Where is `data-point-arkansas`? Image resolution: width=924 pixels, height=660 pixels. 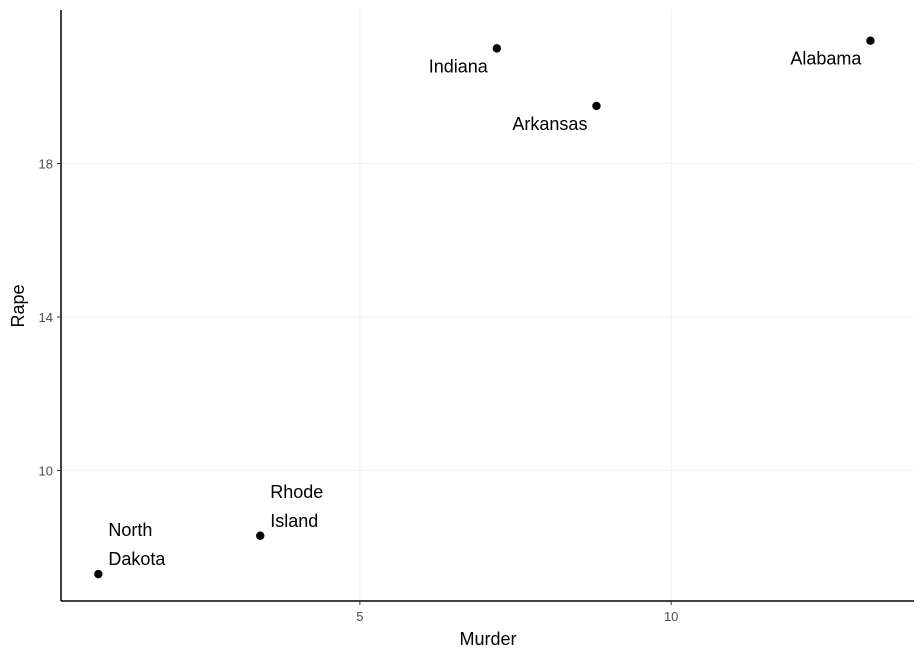
data-point-arkansas is located at coordinates (596, 106).